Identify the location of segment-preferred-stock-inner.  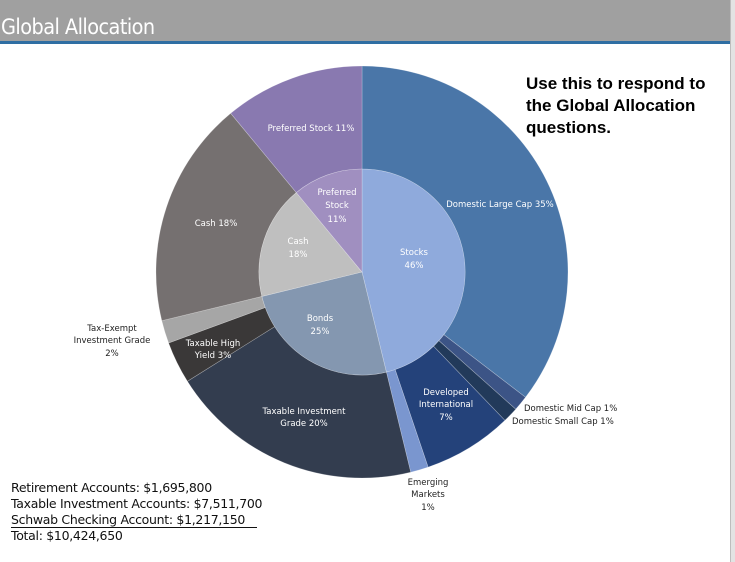
(329, 220).